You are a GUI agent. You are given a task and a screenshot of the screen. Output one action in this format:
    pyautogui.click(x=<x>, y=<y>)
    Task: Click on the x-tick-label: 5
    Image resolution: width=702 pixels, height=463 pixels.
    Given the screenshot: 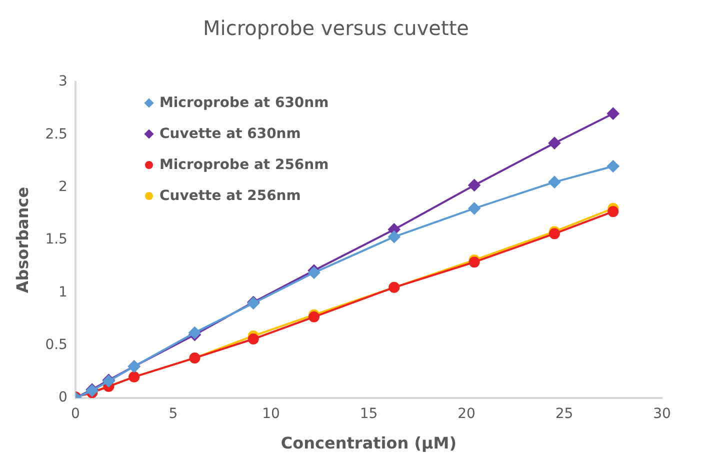 What is the action you would take?
    pyautogui.click(x=173, y=414)
    